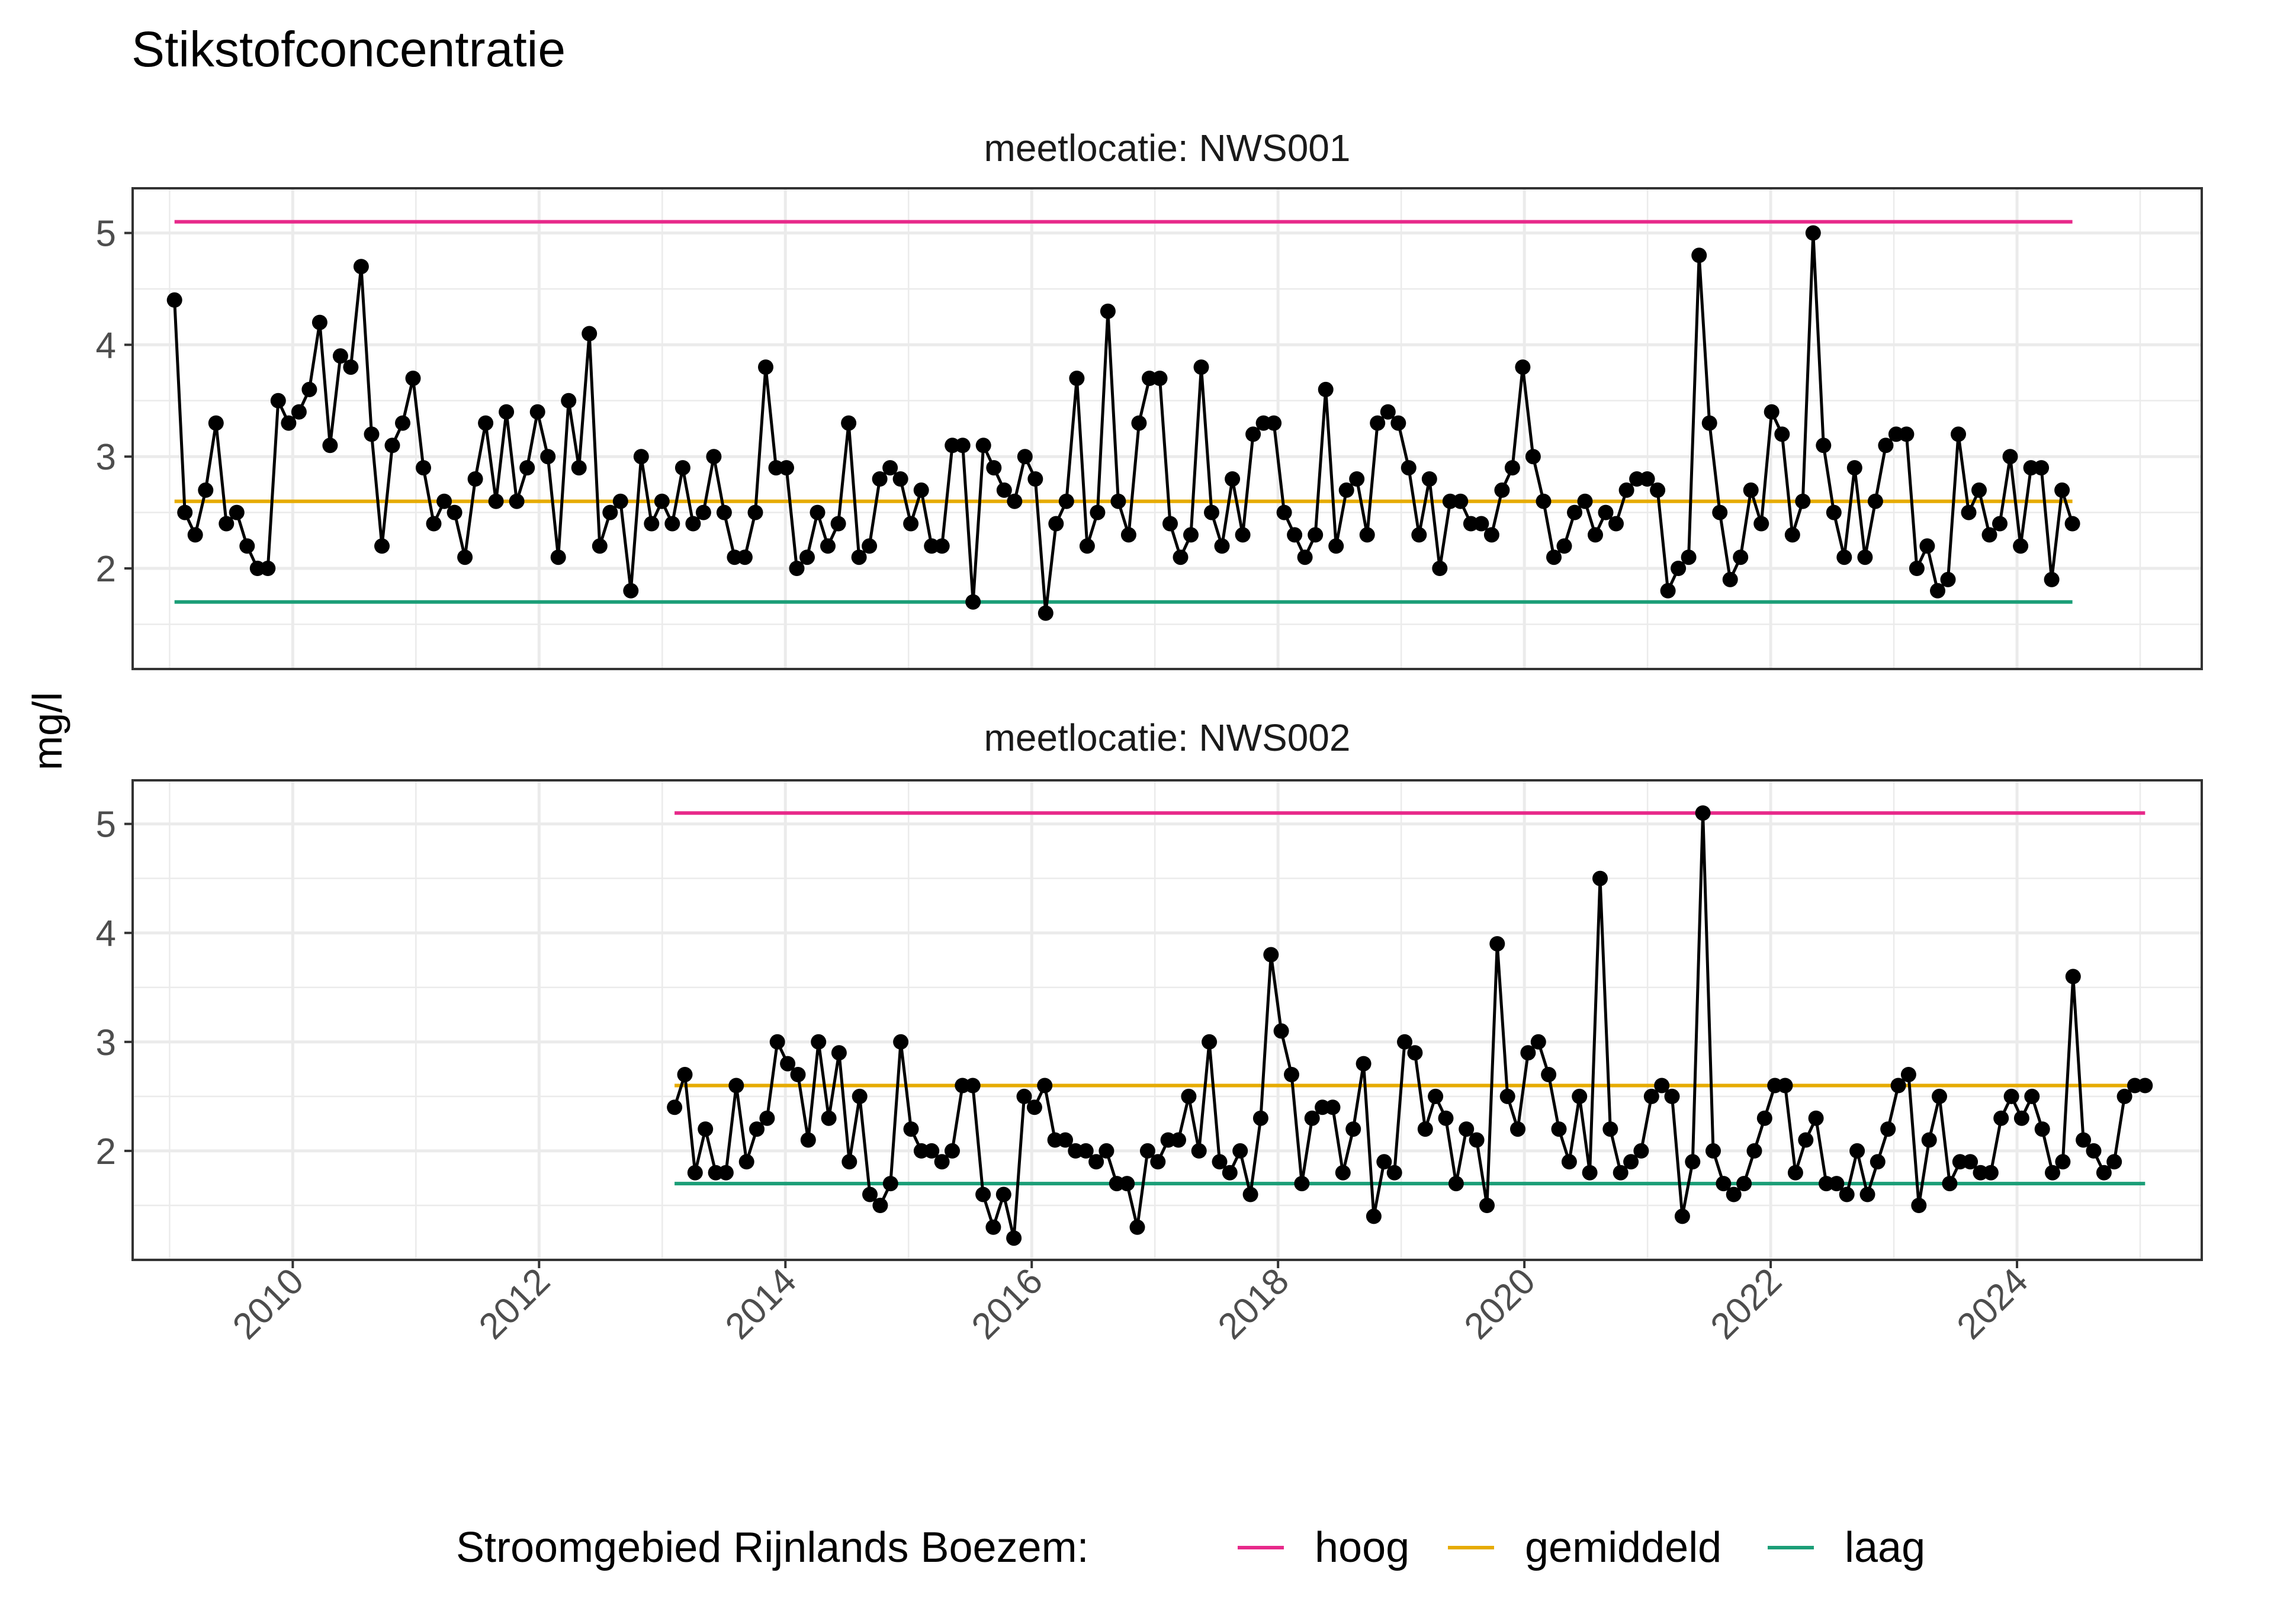  I want to click on x-tick-label: 2014, so click(761, 1303).